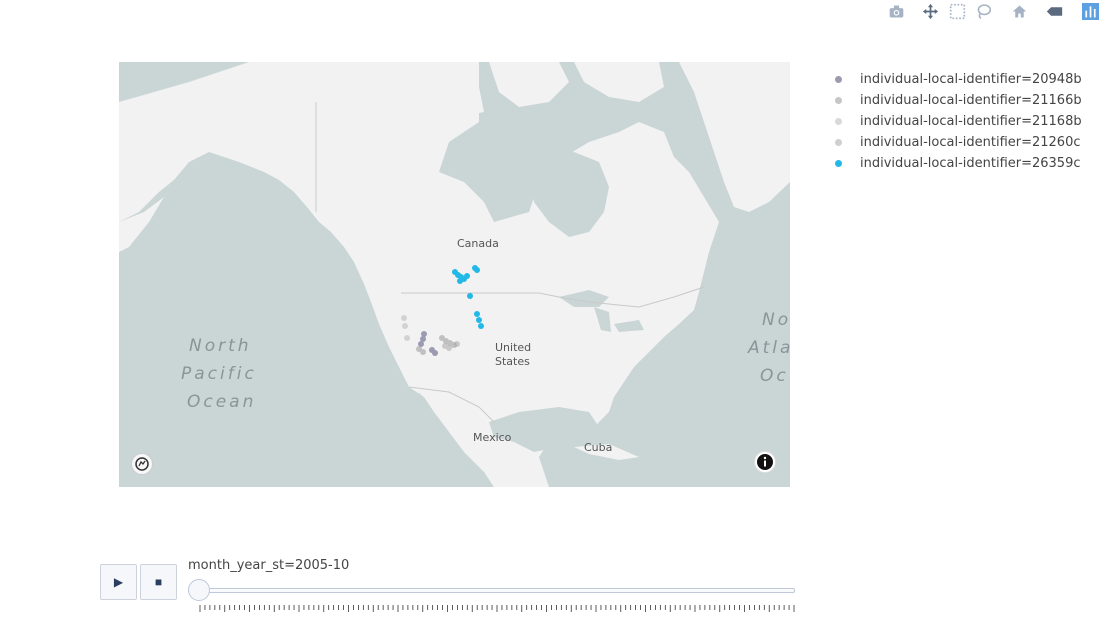  Describe the element at coordinates (734, 137) in the screenshot. I see `greenland-landmass` at that location.